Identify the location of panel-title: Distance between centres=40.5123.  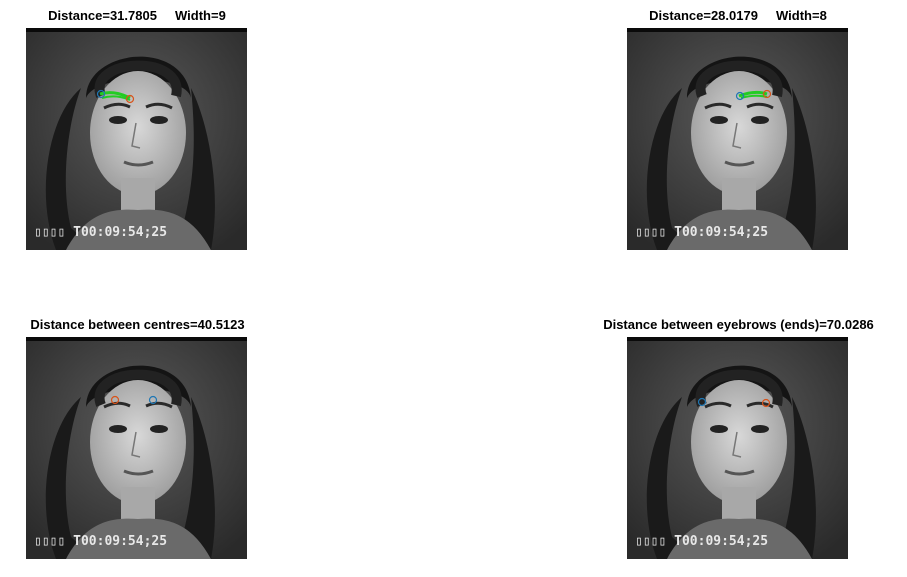
(137, 324).